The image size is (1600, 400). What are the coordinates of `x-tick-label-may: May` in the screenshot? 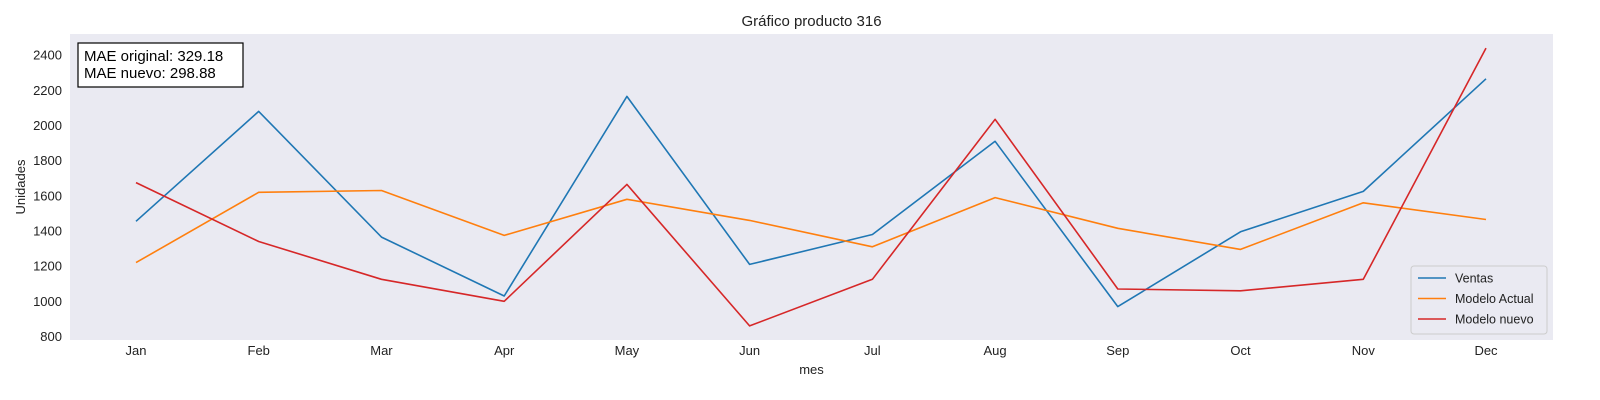 It's located at (627, 350).